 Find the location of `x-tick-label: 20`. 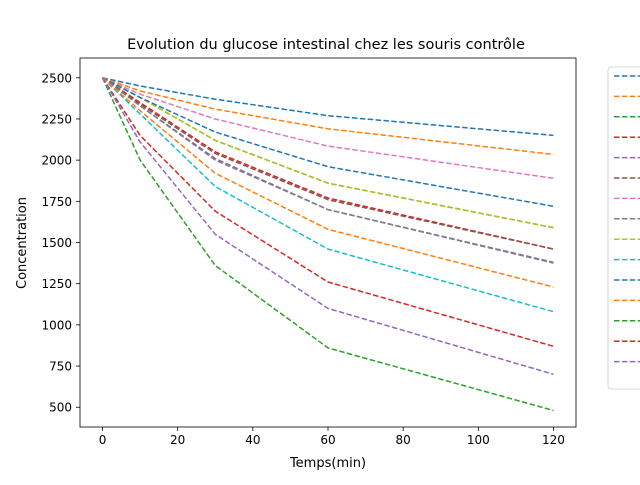

x-tick-label: 20 is located at coordinates (177, 440).